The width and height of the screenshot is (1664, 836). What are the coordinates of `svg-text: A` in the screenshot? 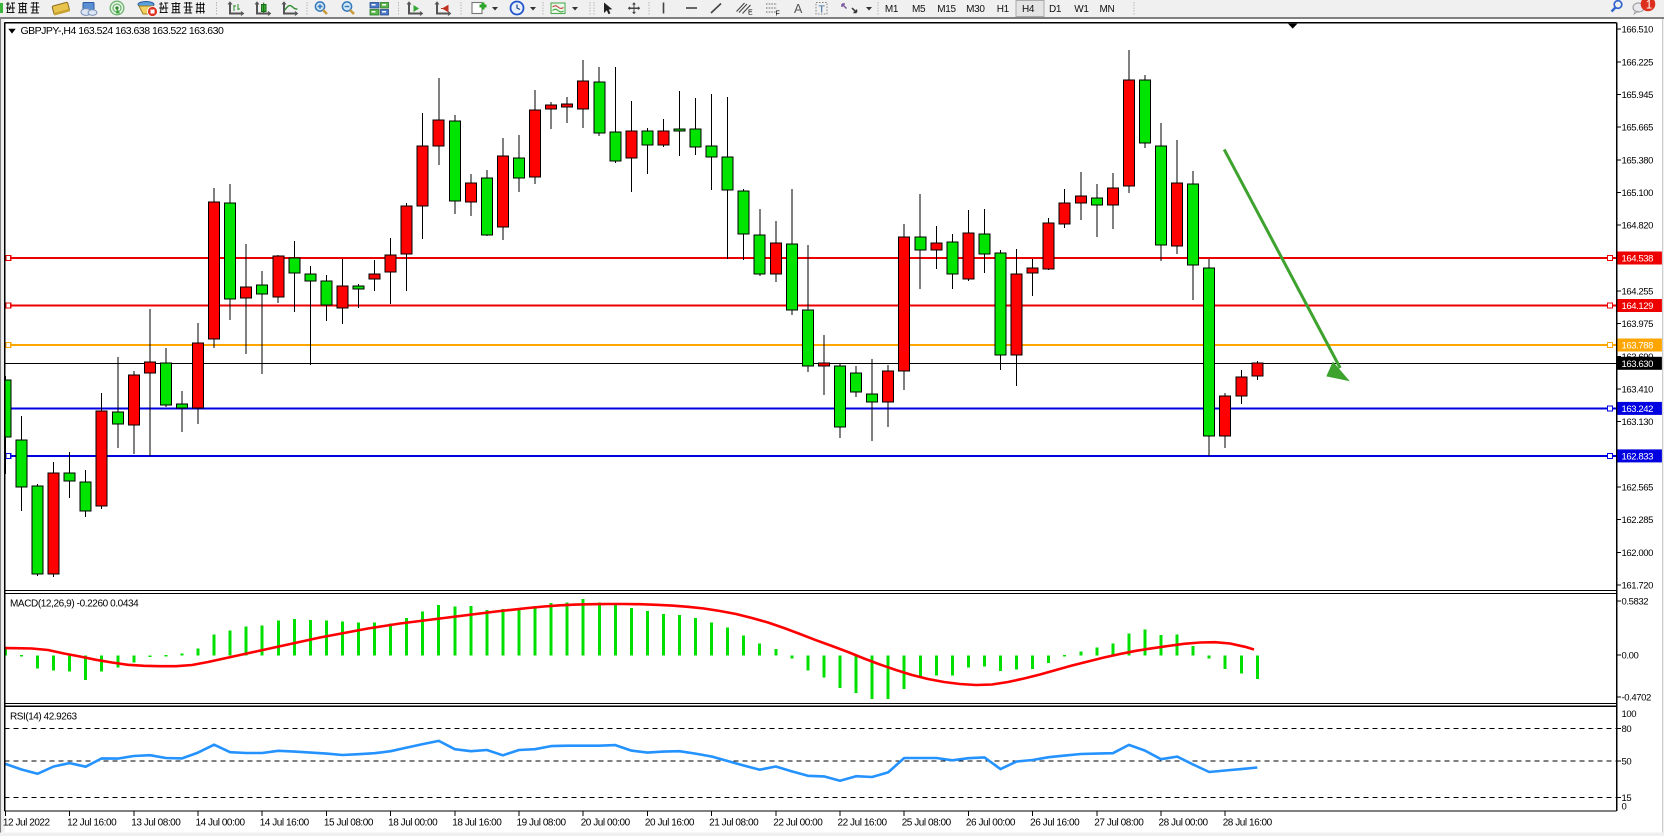 It's located at (798, 9).